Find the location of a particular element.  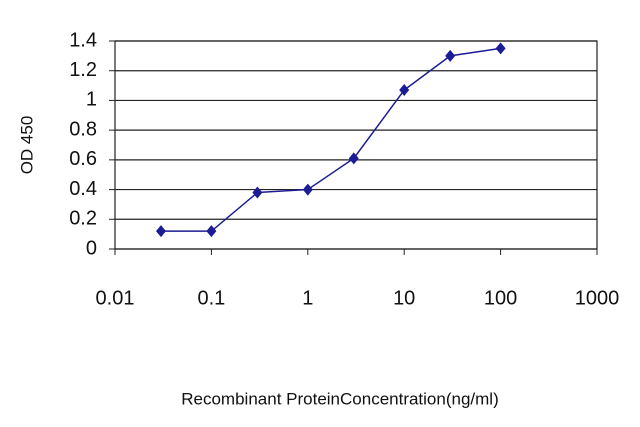

x-tick-label: 0.01 is located at coordinates (115, 298).